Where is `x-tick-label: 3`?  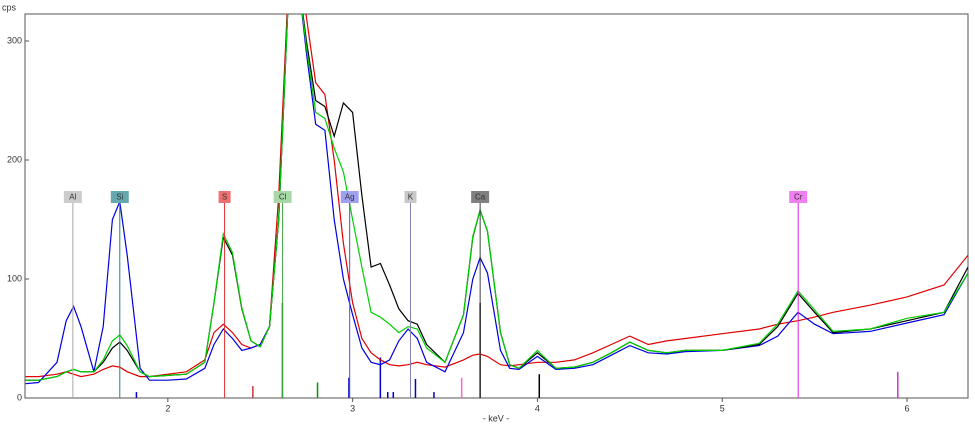
x-tick-label: 3 is located at coordinates (352, 408).